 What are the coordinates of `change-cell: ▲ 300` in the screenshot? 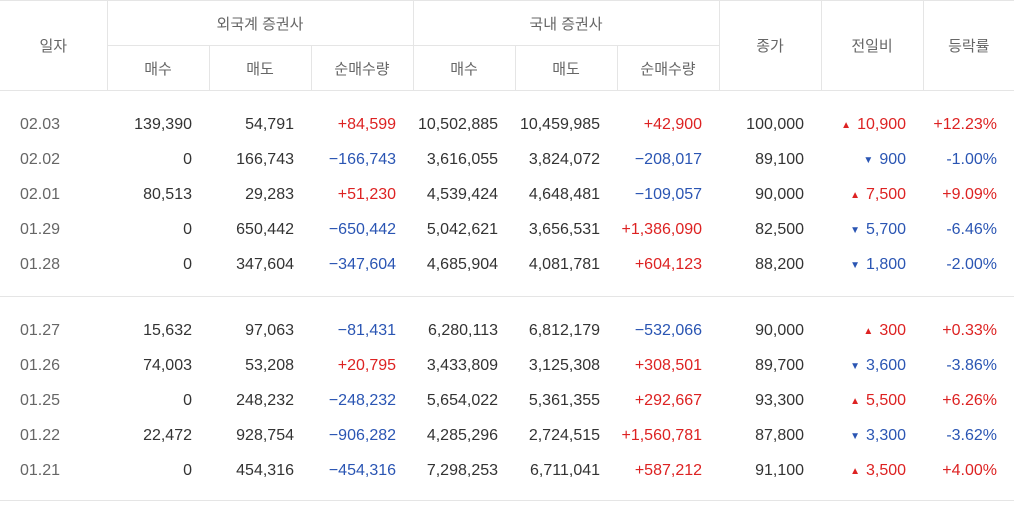 It's located at (872, 330).